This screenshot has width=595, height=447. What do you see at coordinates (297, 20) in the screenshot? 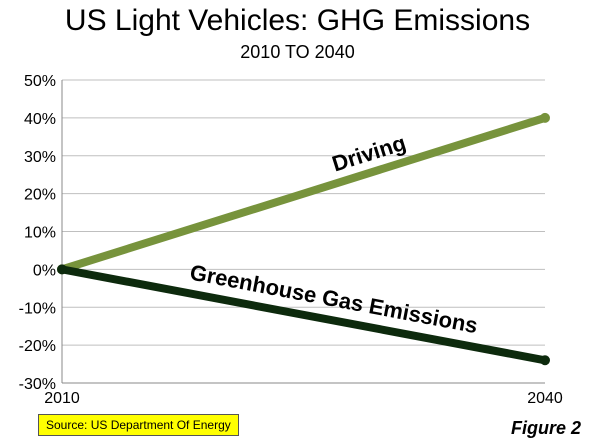
I see `chart-title: US Light Vehicles: GHG Emissions` at bounding box center [297, 20].